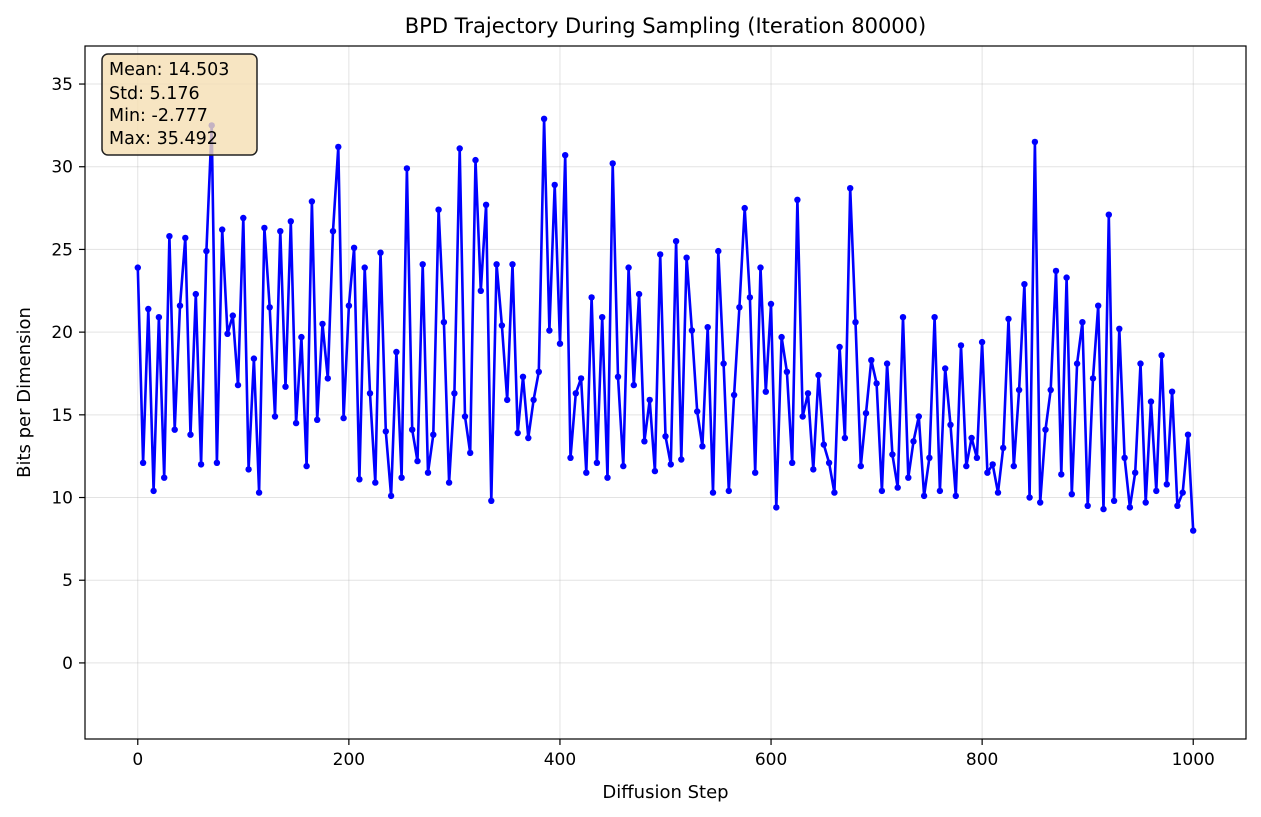 The height and width of the screenshot is (817, 1261). Describe the element at coordinates (154, 94) in the screenshot. I see `stats-std: Std: 5.176` at that location.